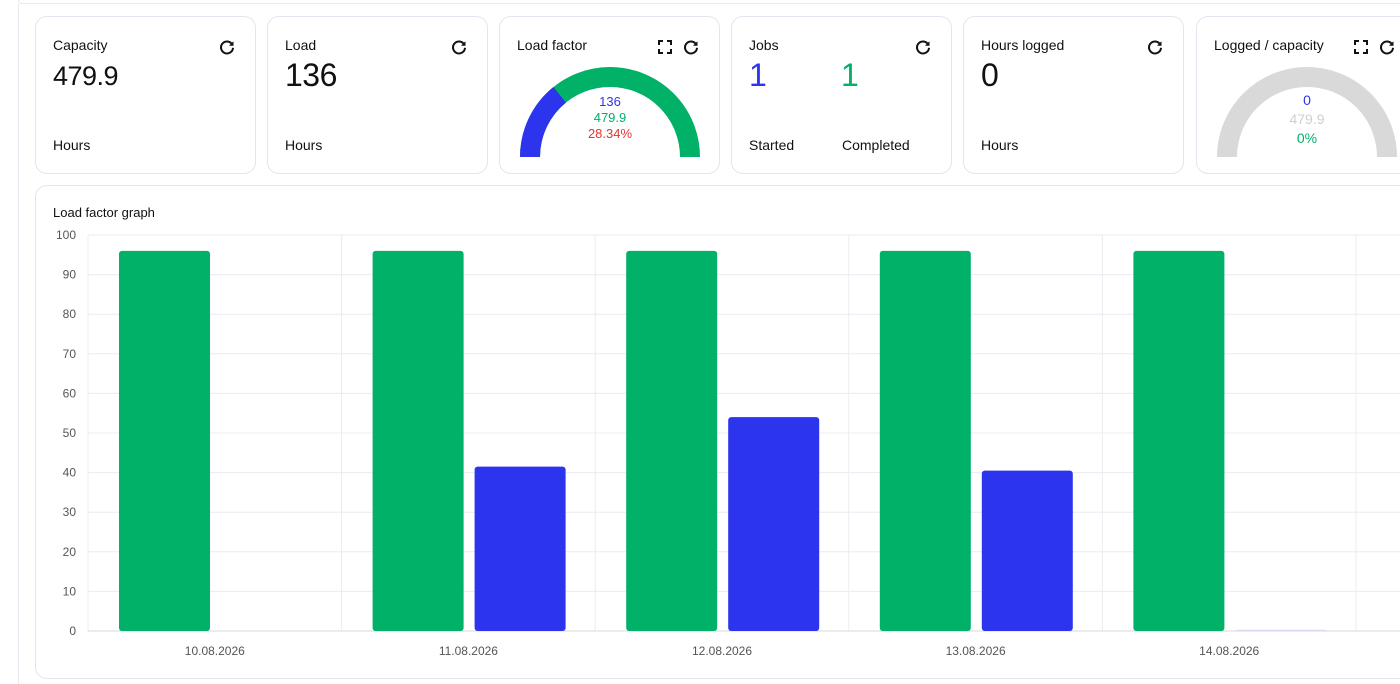 The height and width of the screenshot is (684, 1400). What do you see at coordinates (1307, 100) in the screenshot?
I see `logged-capacity-logged: 0` at bounding box center [1307, 100].